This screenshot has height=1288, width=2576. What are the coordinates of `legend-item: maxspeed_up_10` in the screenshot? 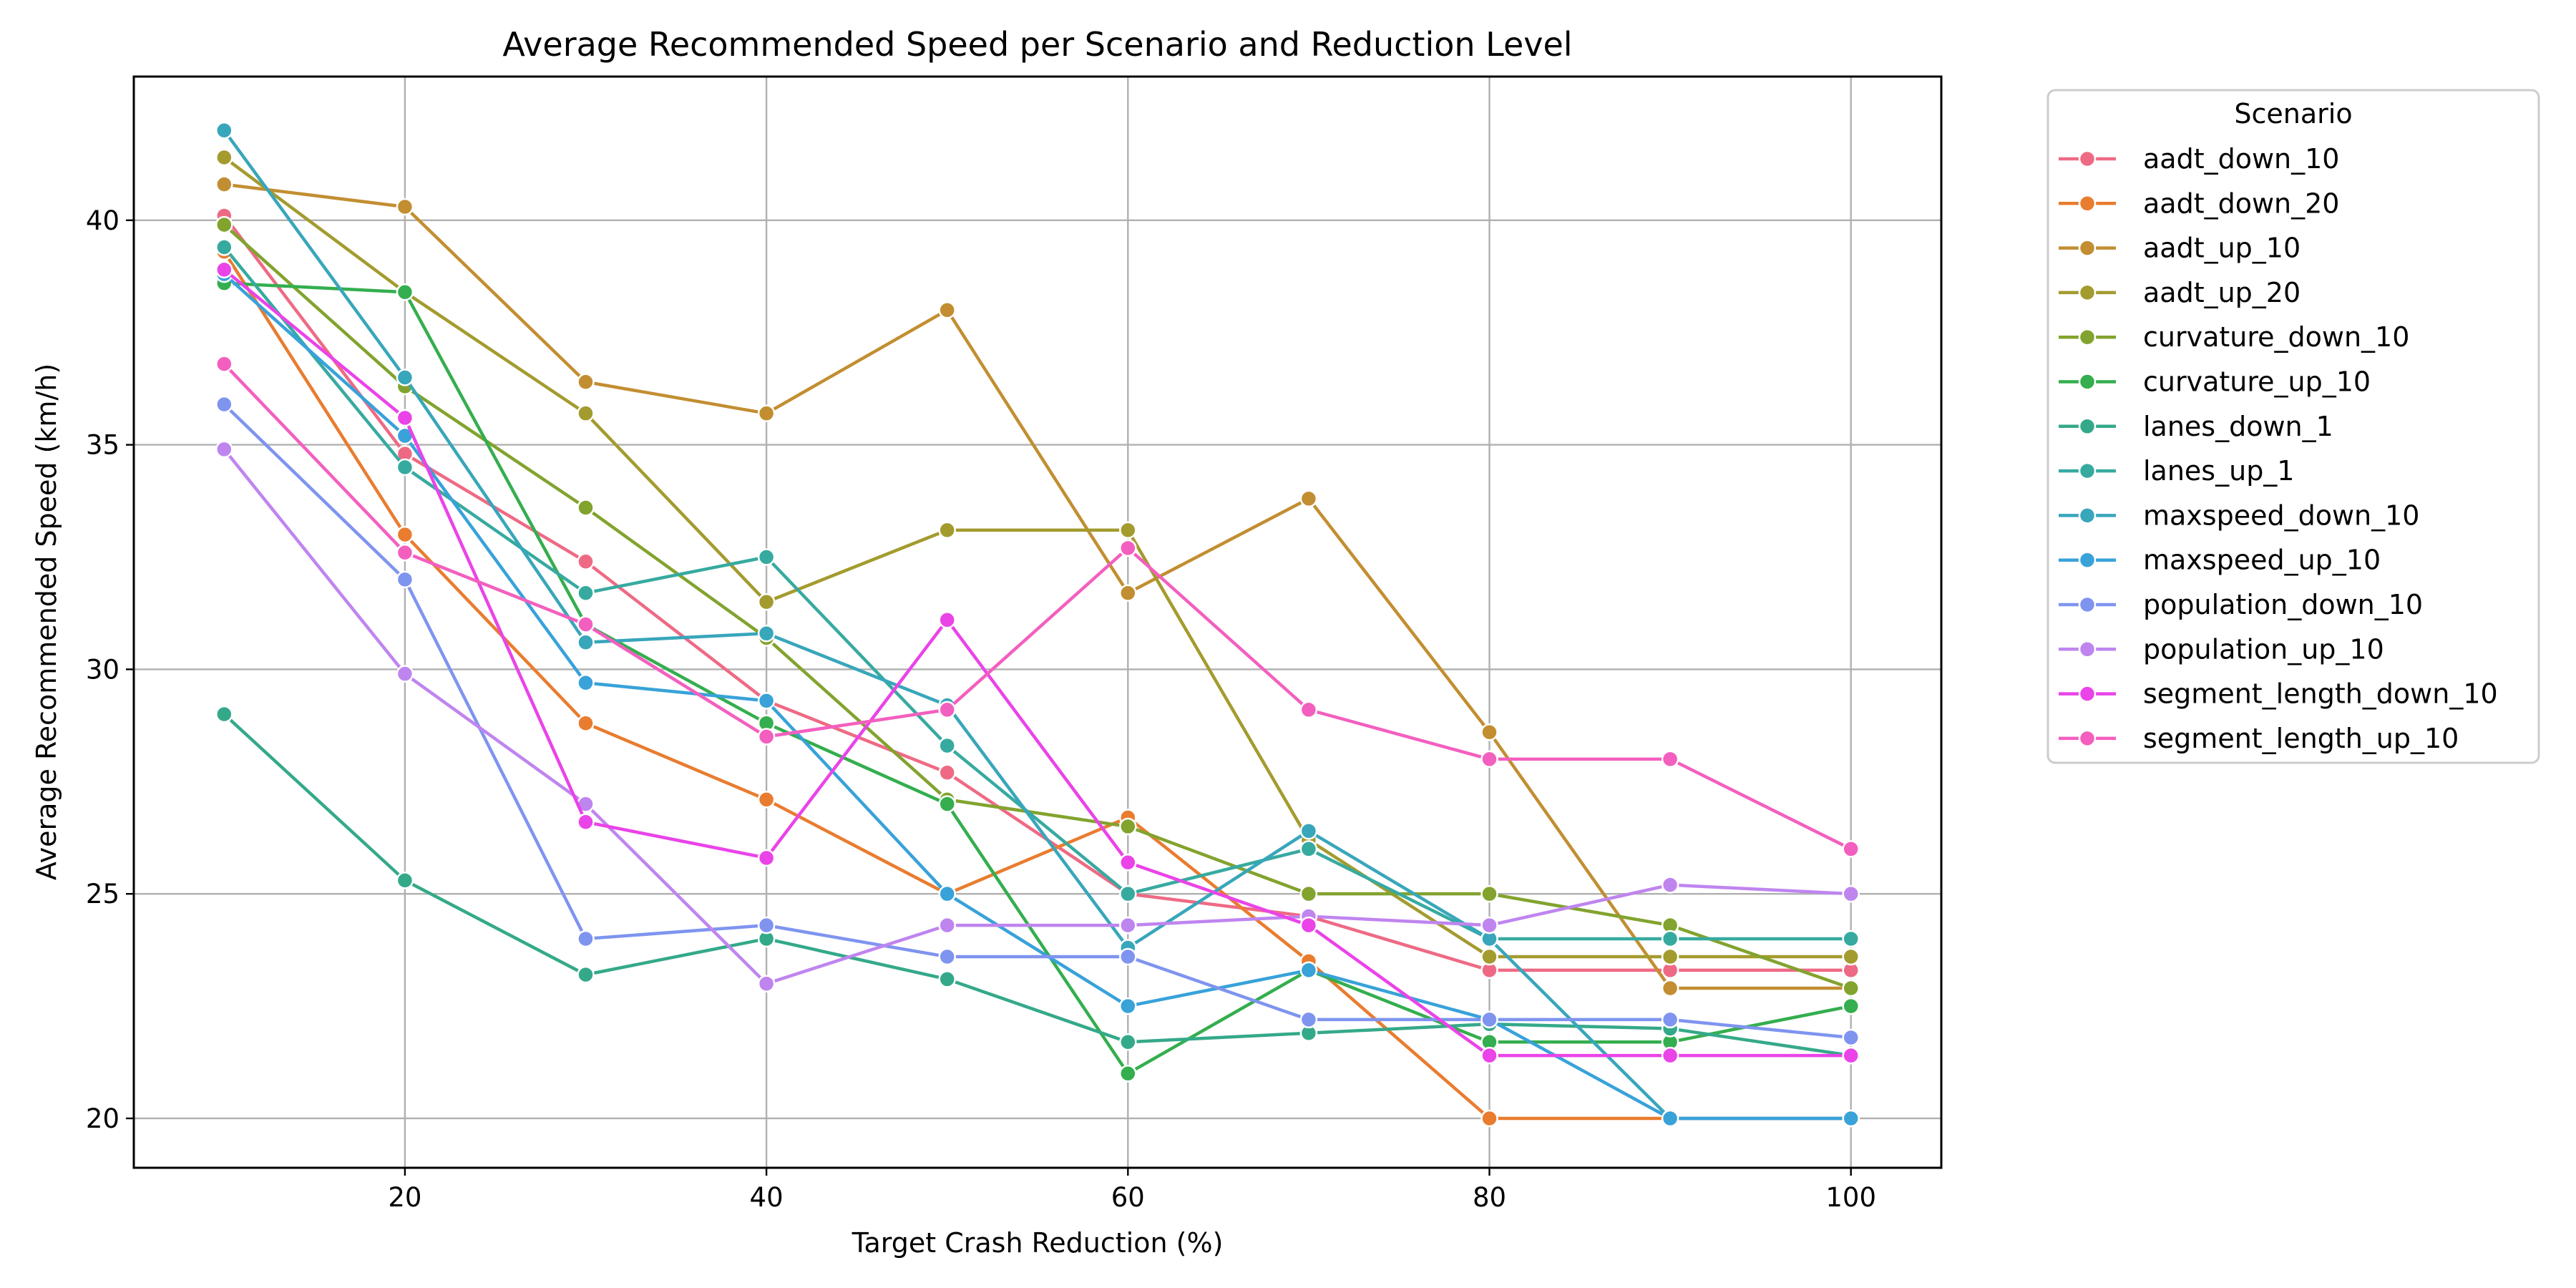 It's located at (2220, 560).